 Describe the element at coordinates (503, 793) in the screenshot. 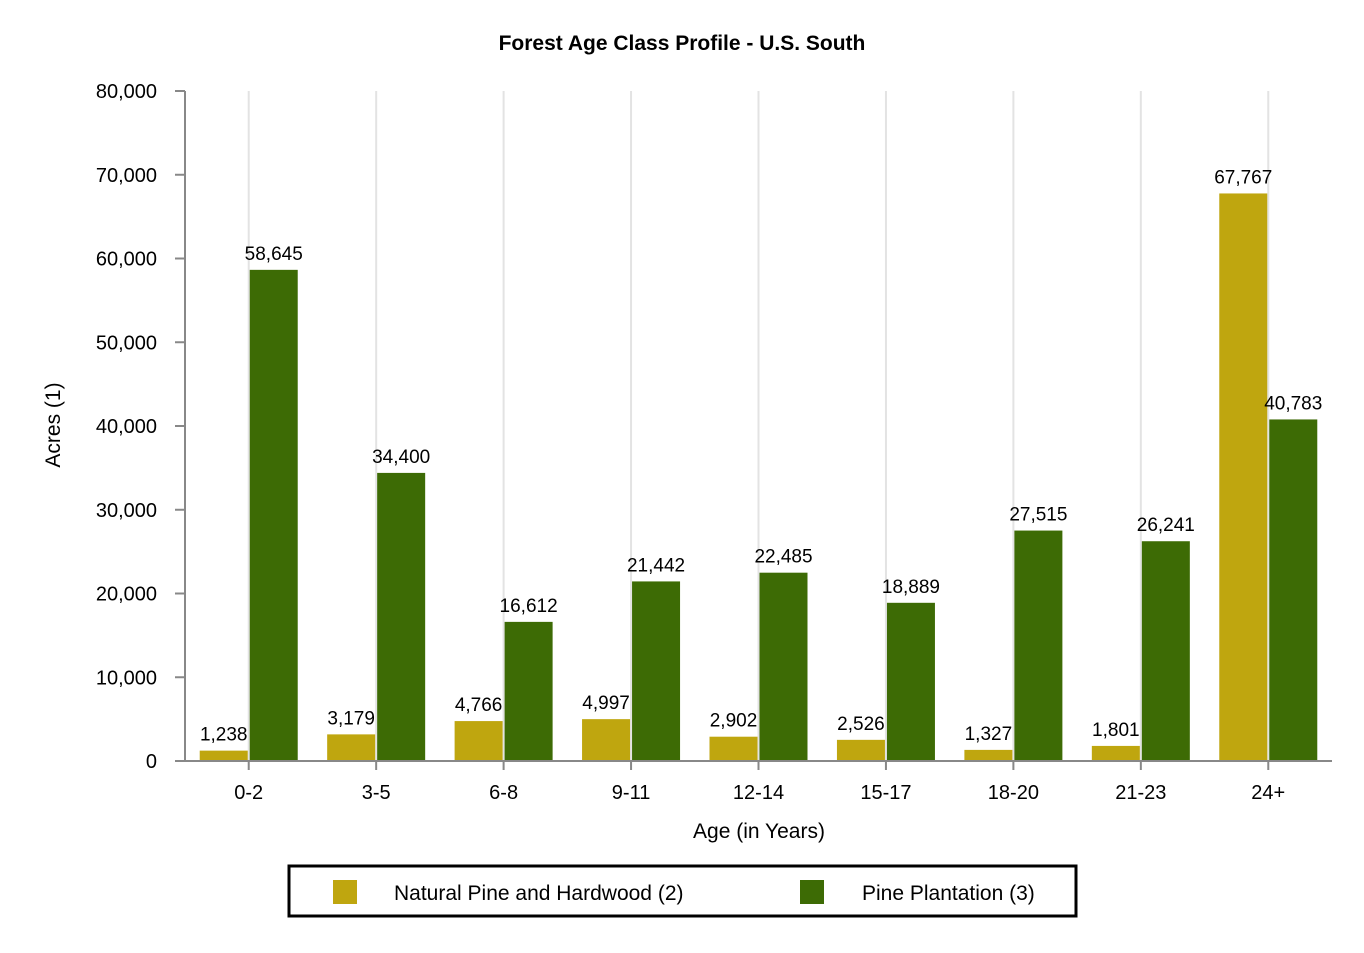

I see `x-tick-label: 6-8` at that location.